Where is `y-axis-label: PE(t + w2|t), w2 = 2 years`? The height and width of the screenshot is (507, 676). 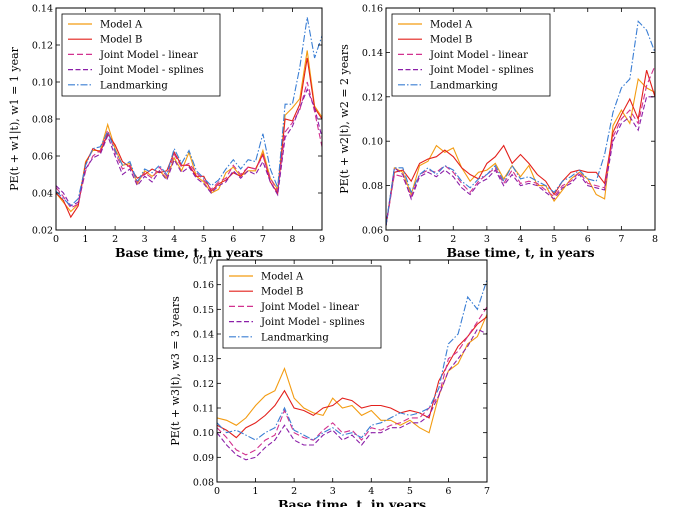 y-axis-label: PE(t + w2|t), w2 = 2 years is located at coordinates (345, 119).